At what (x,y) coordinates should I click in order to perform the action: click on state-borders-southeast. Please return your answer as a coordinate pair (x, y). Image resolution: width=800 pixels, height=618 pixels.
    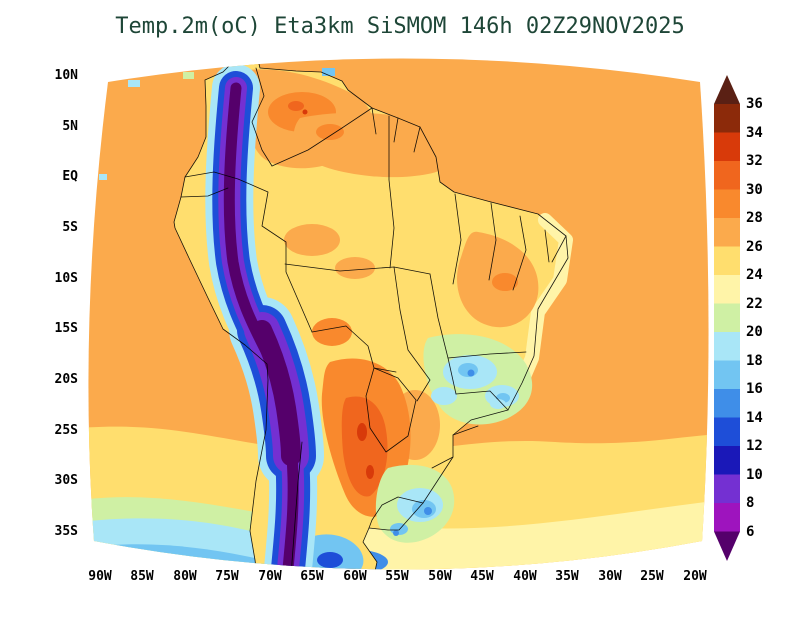
    Looking at the image, I should click on (479, 410).